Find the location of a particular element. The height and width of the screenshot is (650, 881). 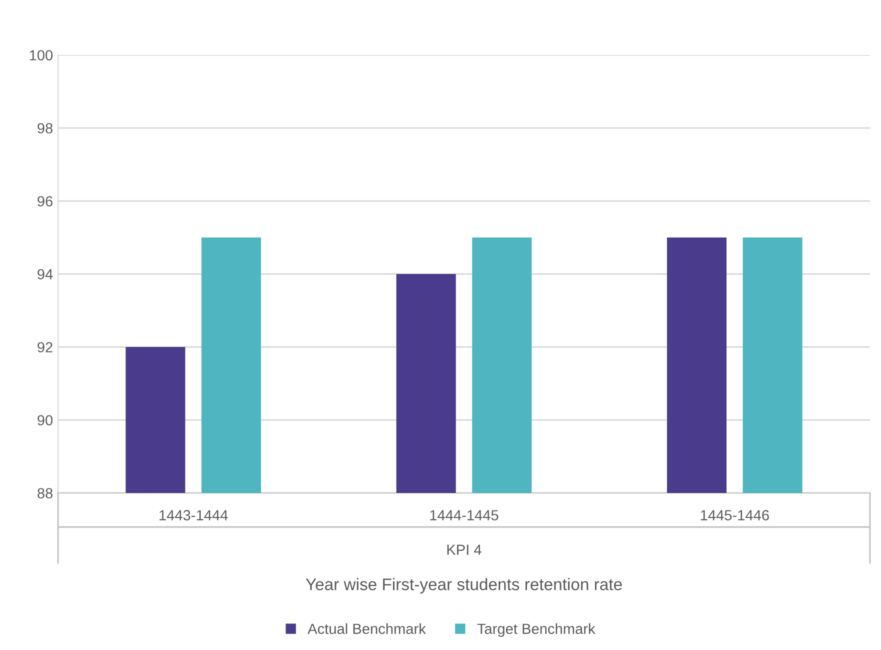

x-tick-label: 1443-1444 is located at coordinates (194, 515).